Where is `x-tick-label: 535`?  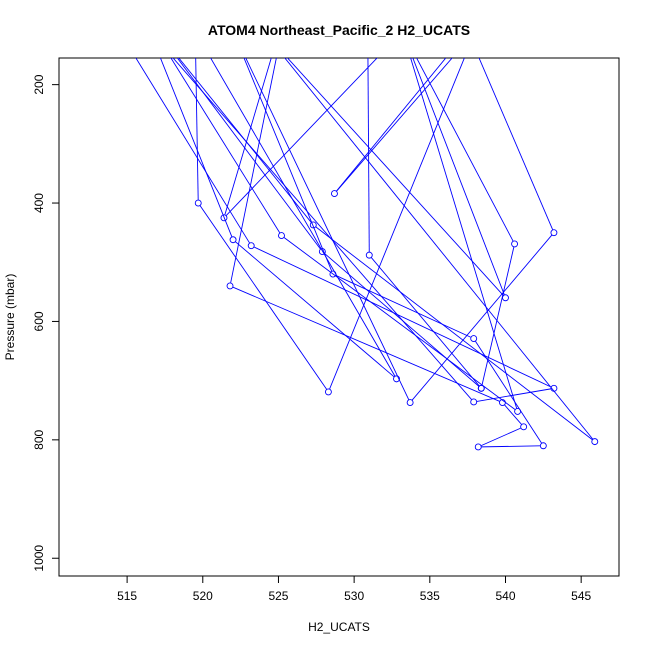 x-tick-label: 535 is located at coordinates (430, 596).